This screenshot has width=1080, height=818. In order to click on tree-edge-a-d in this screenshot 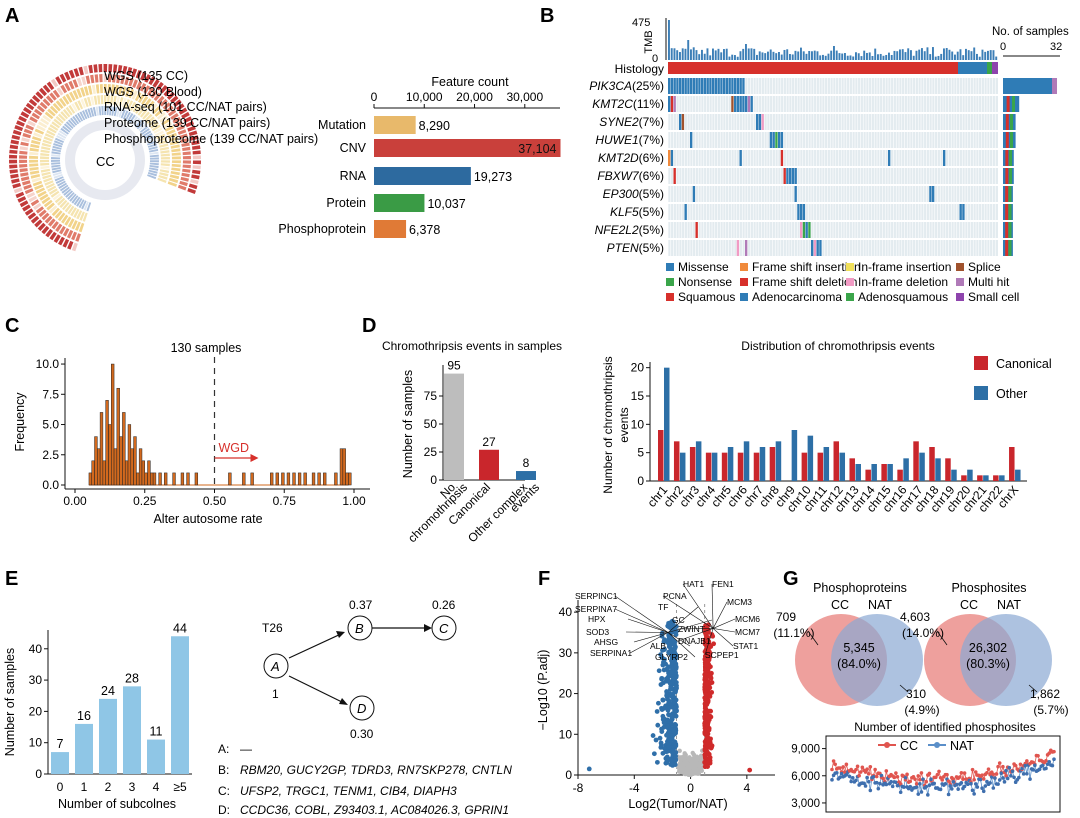, I will do `click(317, 690)`.